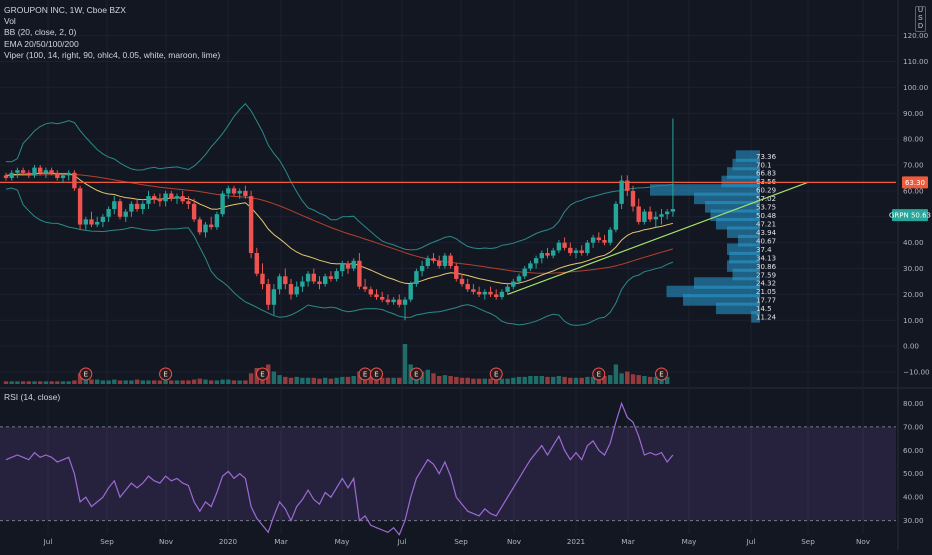 The width and height of the screenshot is (932, 555). I want to click on ema-legend: EMA 20/50/100/200, so click(41, 43).